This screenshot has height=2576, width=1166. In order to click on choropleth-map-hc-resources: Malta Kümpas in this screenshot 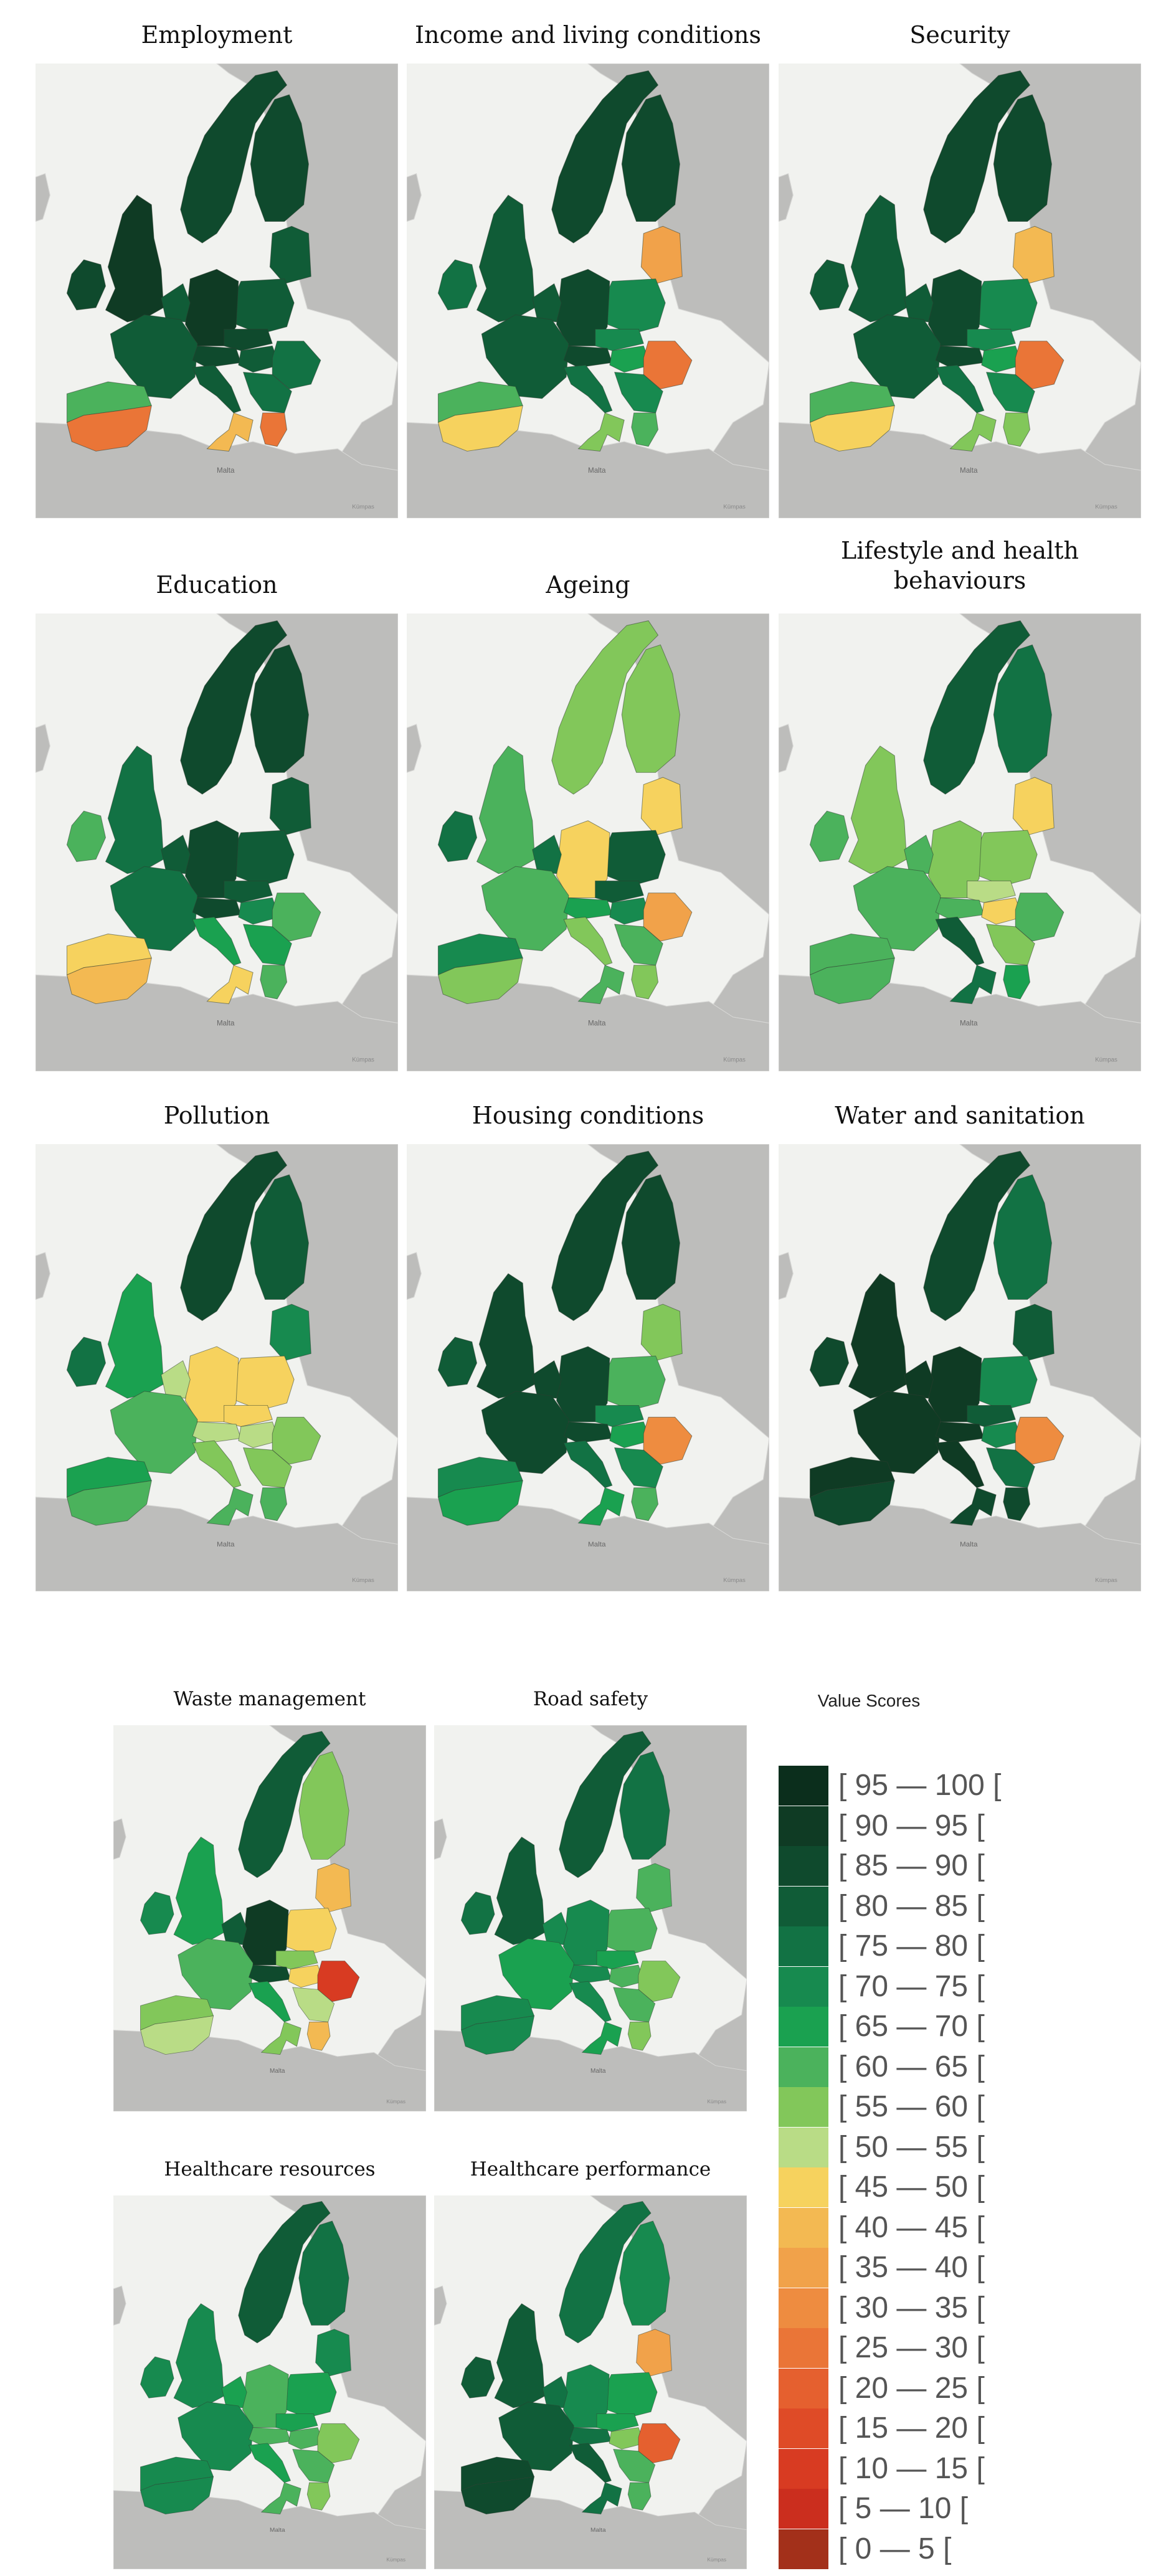, I will do `click(269, 2382)`.